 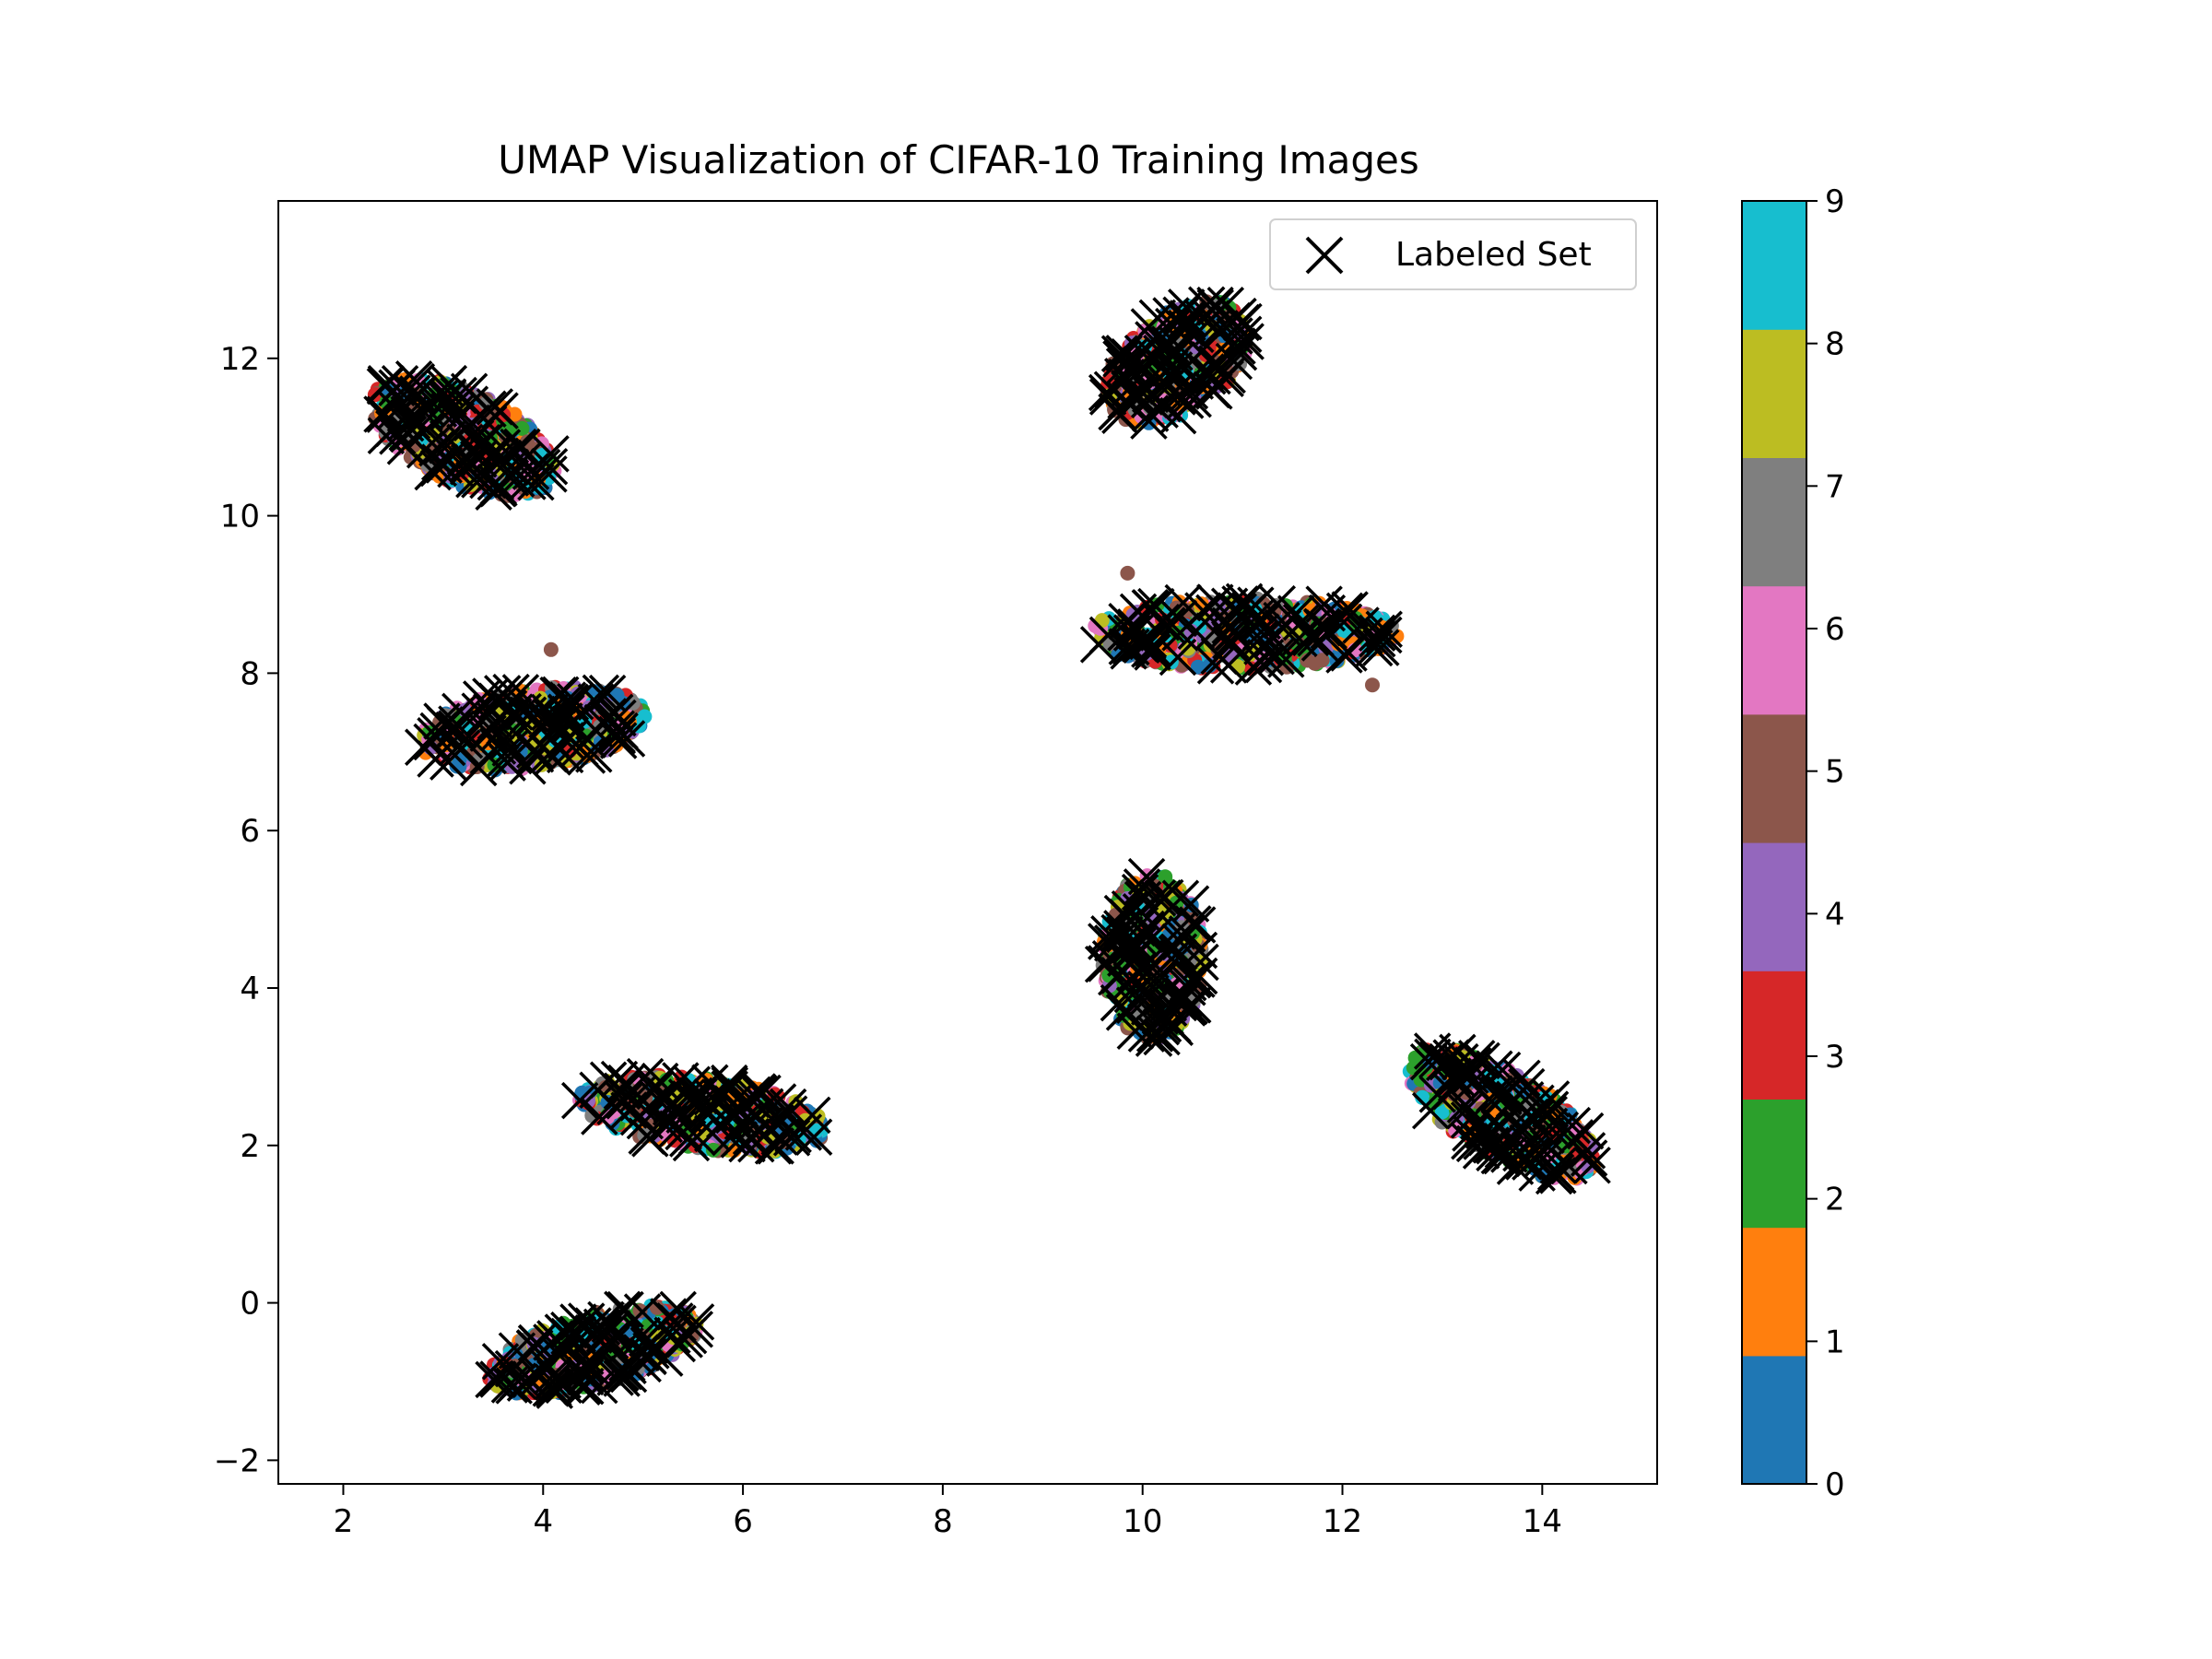 What do you see at coordinates (1835, 772) in the screenshot?
I see `colorbar-tick-label: 5` at bounding box center [1835, 772].